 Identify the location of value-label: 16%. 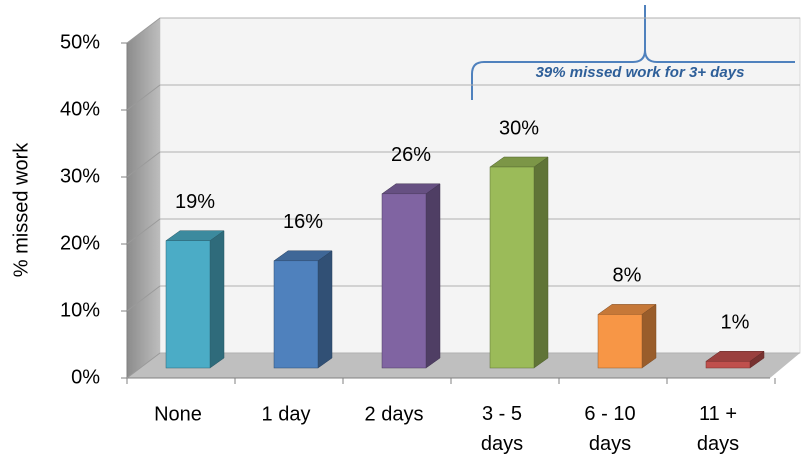
(303, 222).